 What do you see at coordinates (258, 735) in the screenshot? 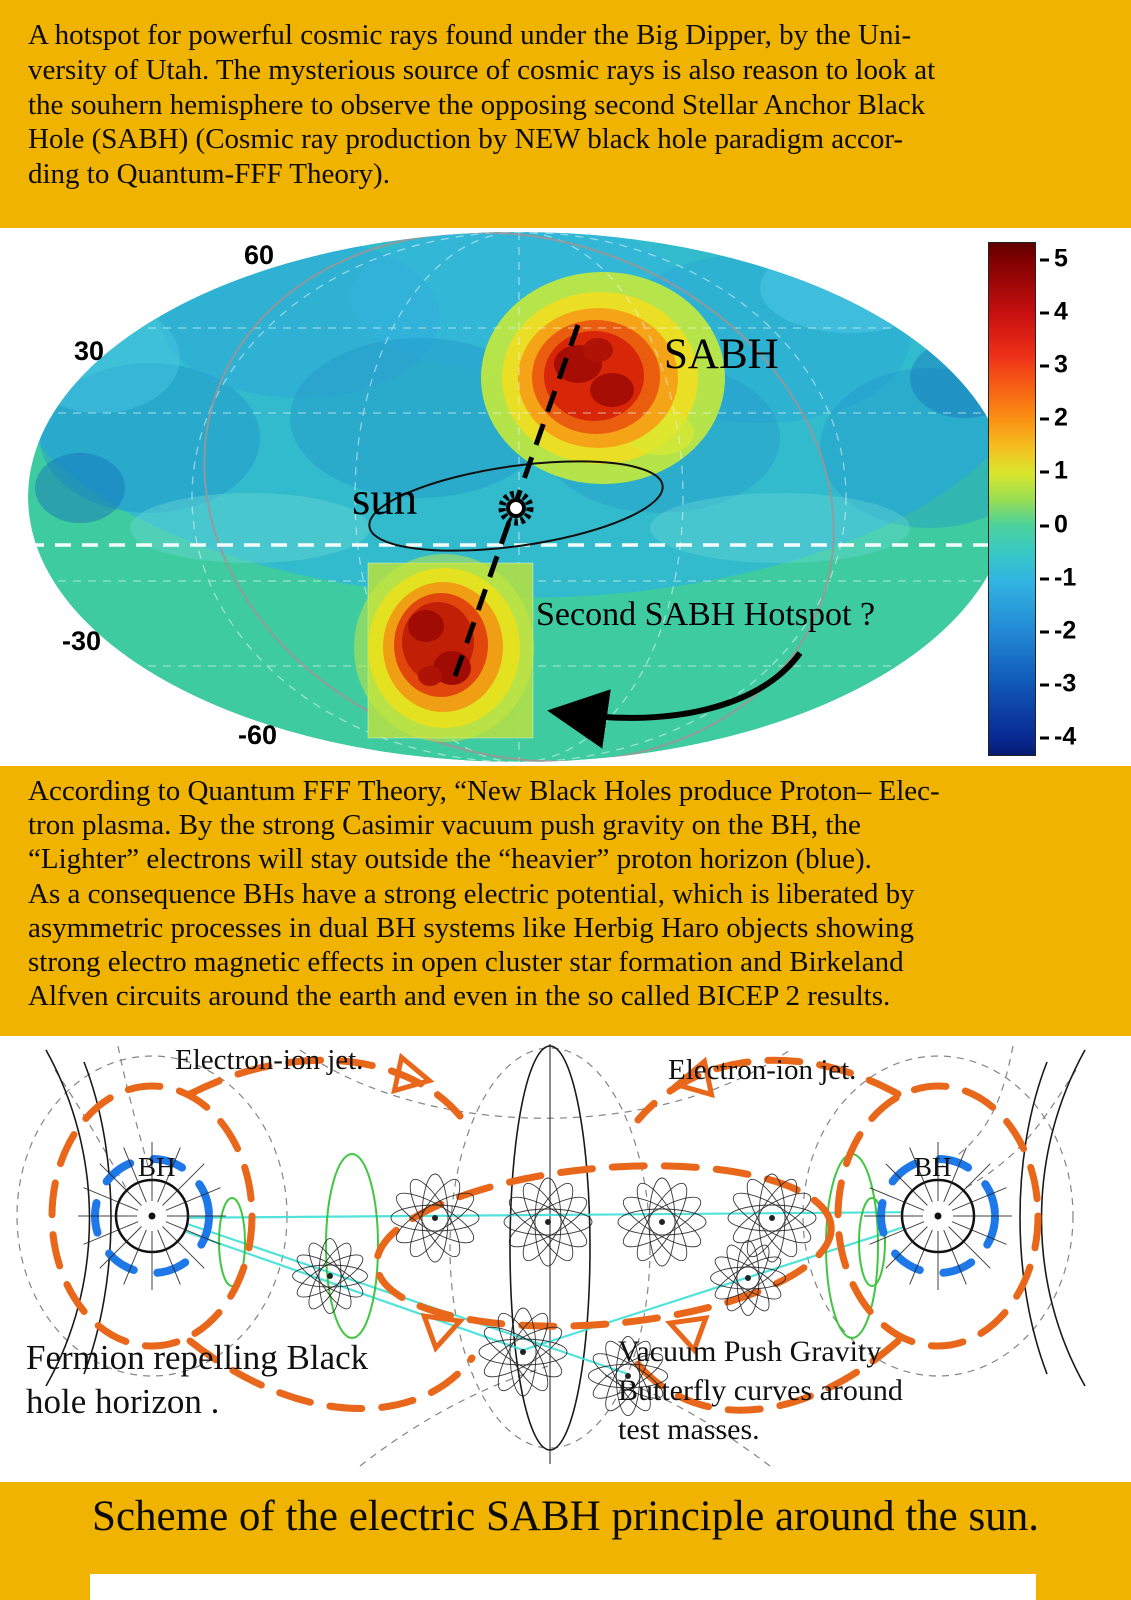
I see `latitude-label-m60: -60` at bounding box center [258, 735].